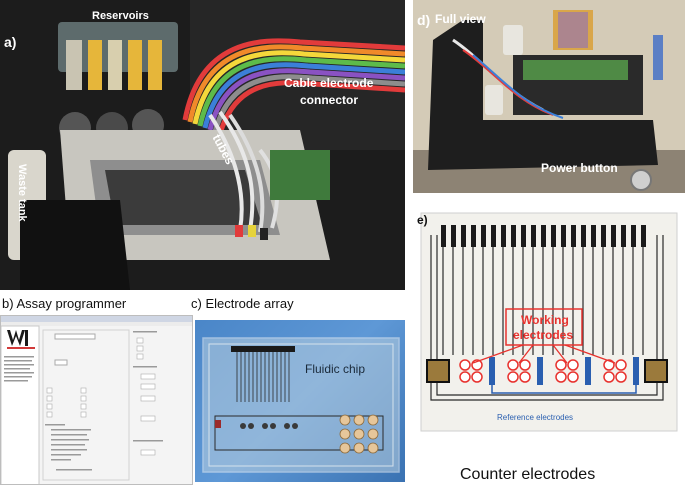  I want to click on counter-electrodes-label: Counter electrodes, so click(527, 475).